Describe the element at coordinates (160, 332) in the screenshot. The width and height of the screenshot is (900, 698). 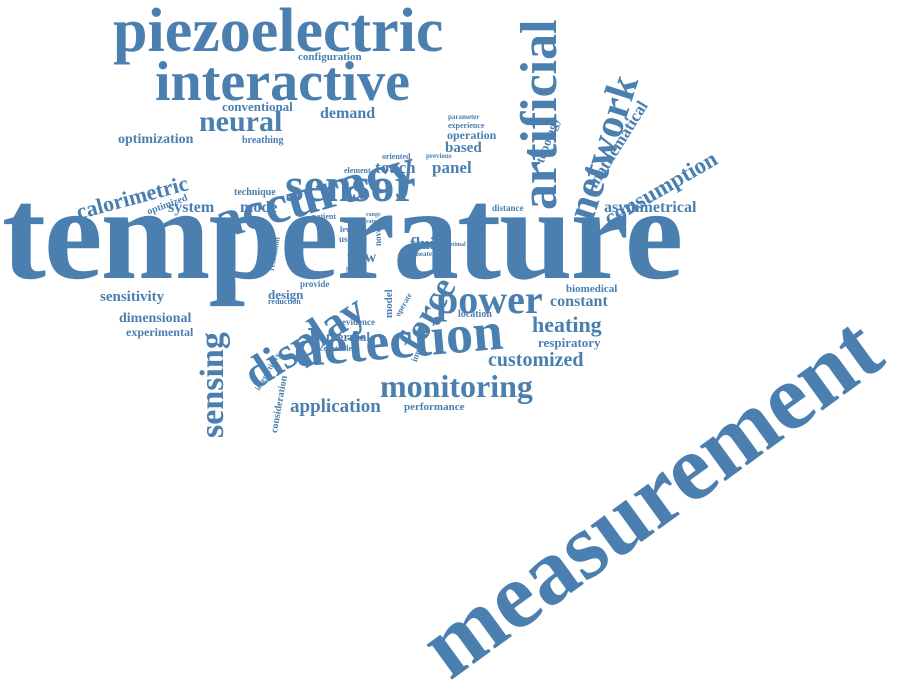
I see `word-experimental: experimental` at that location.